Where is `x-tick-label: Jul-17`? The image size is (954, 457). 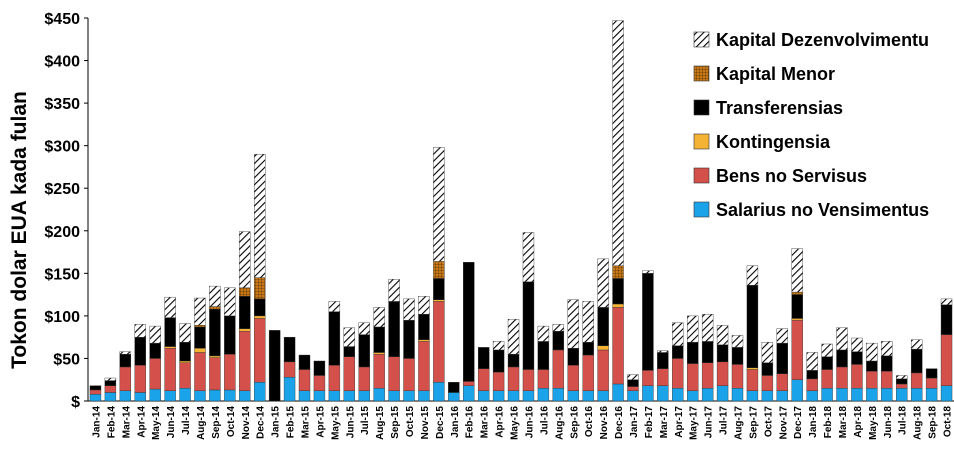
x-tick-label: Jul-17 is located at coordinates (724, 420).